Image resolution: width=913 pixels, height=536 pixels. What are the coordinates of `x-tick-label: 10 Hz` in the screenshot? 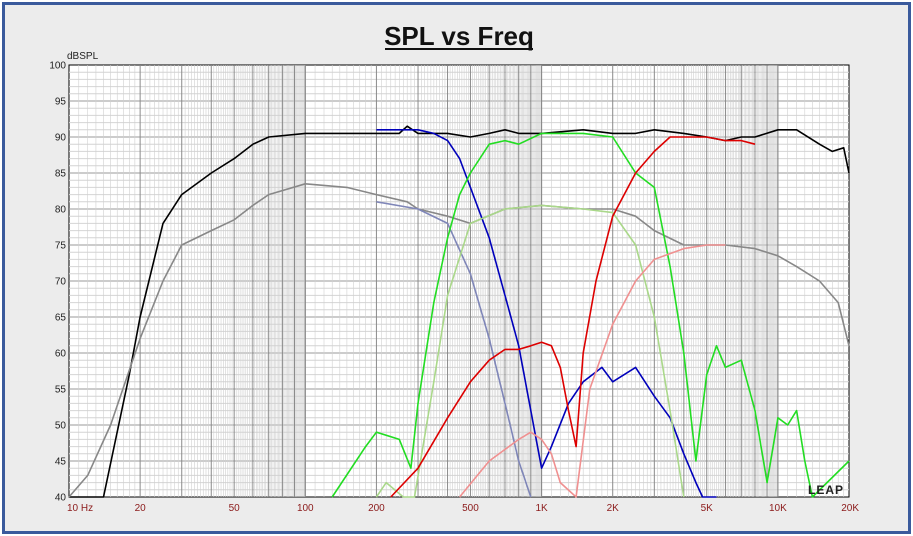 It's located at (80, 508).